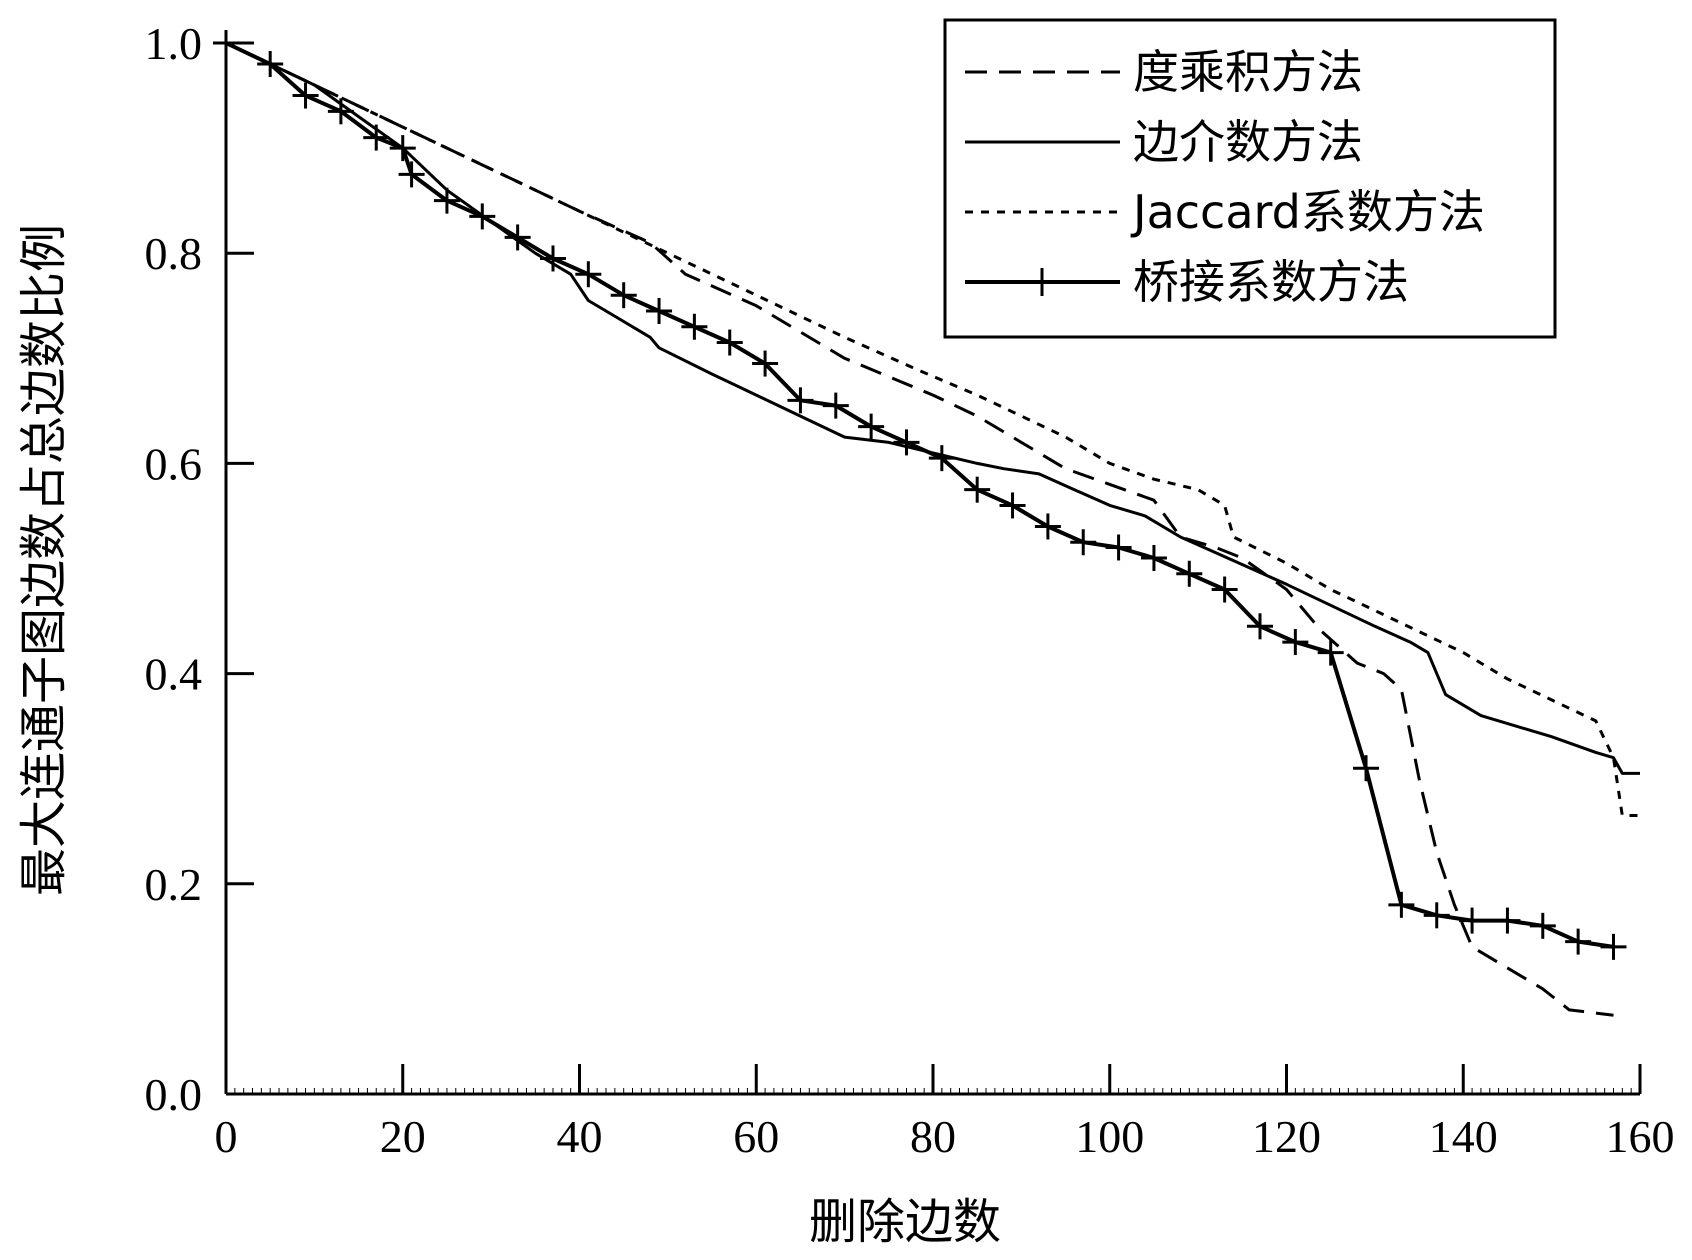  I want to click on x-tick-label: 60, so click(756, 1136).